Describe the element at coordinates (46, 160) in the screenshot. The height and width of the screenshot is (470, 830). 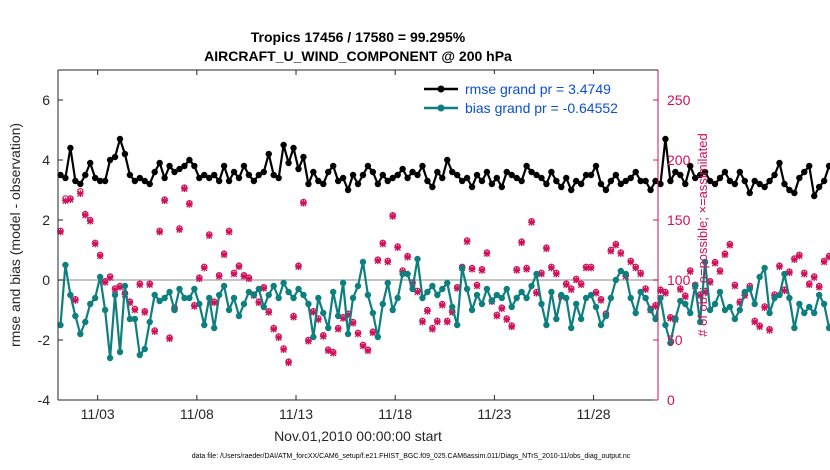
I see `y-tick-label: 4` at that location.